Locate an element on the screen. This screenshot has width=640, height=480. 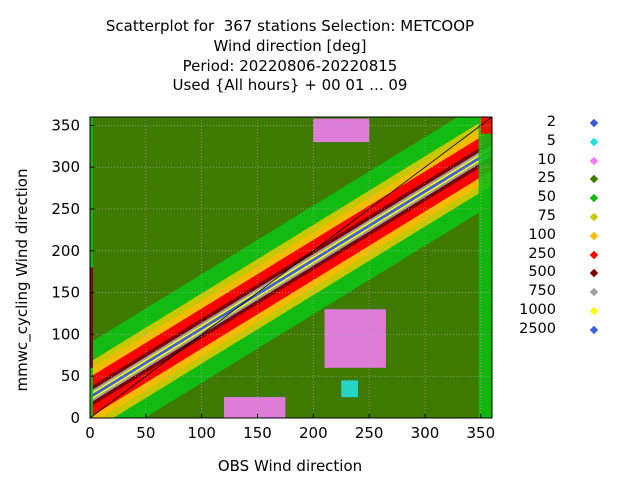
legend-label: 250 is located at coordinates (542, 253).